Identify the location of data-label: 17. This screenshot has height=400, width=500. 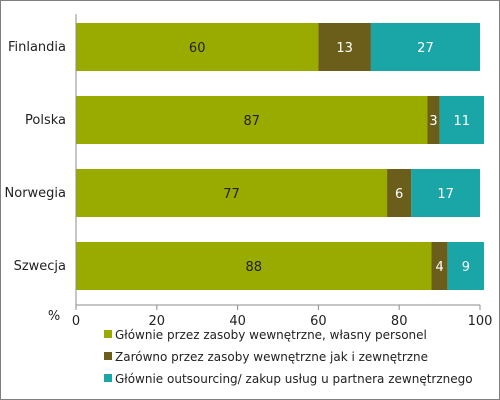
(445, 194).